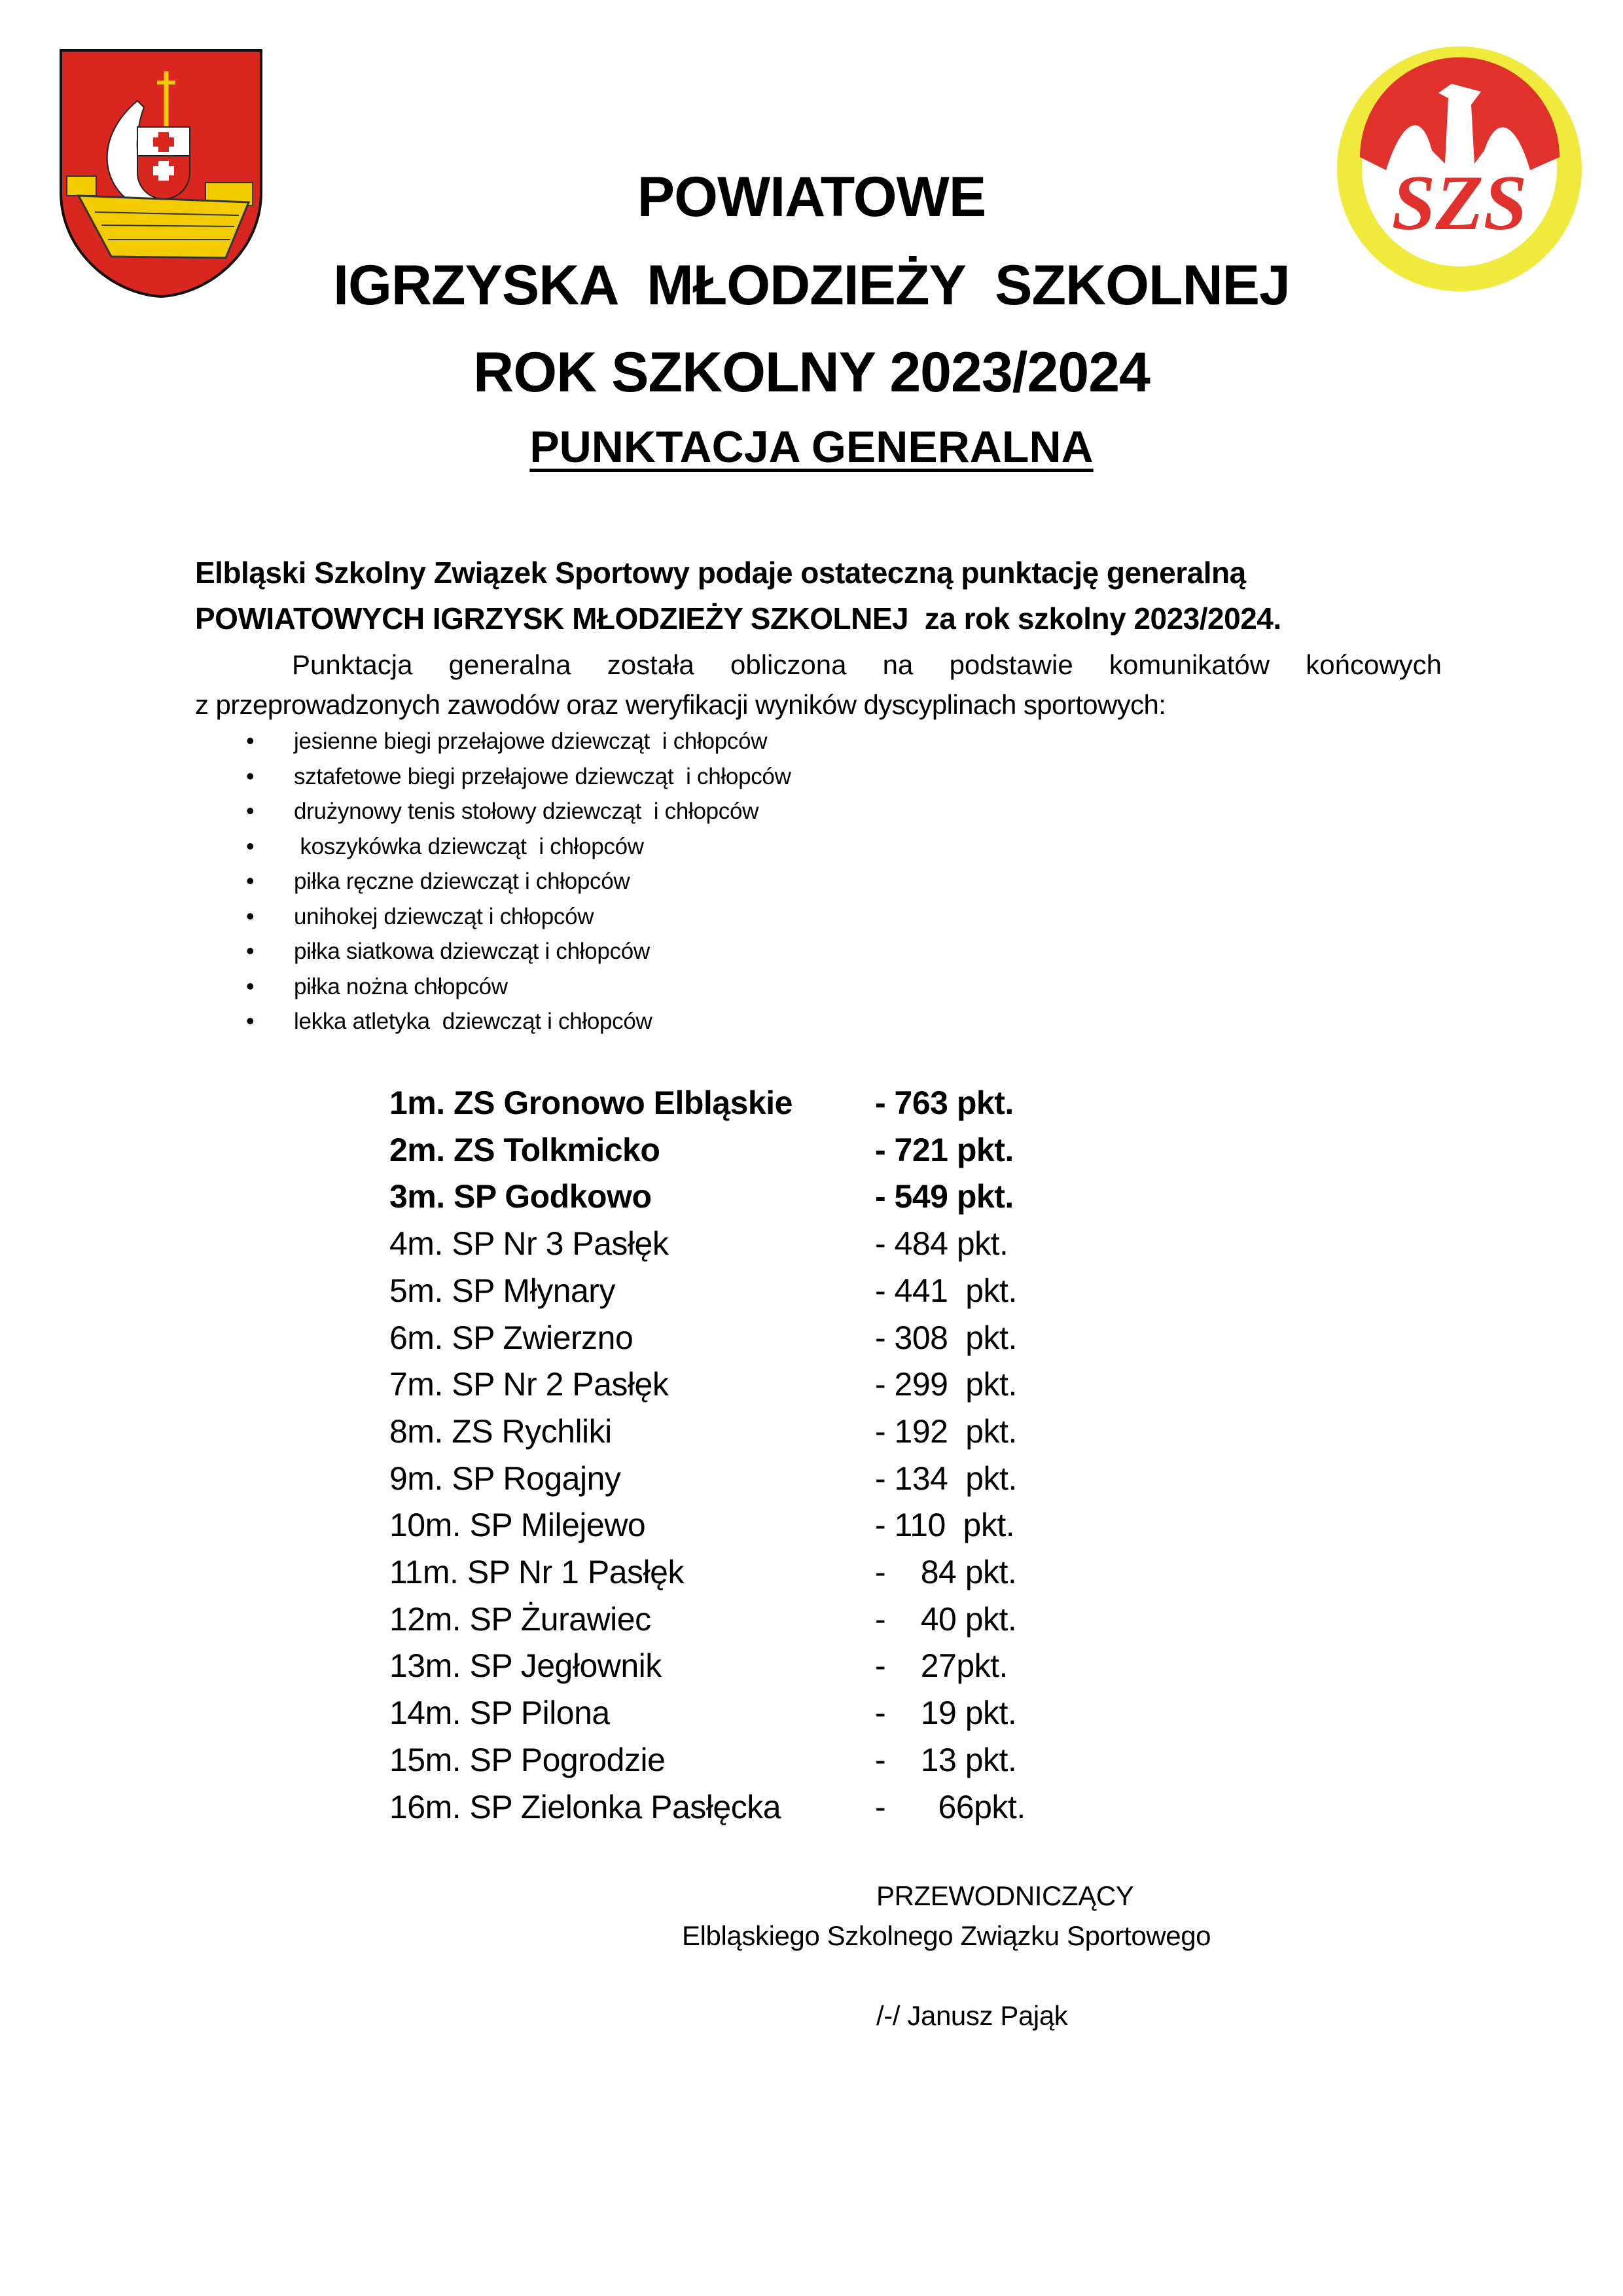  I want to click on discipline-item: piłka nożna chłopców, so click(401, 986).